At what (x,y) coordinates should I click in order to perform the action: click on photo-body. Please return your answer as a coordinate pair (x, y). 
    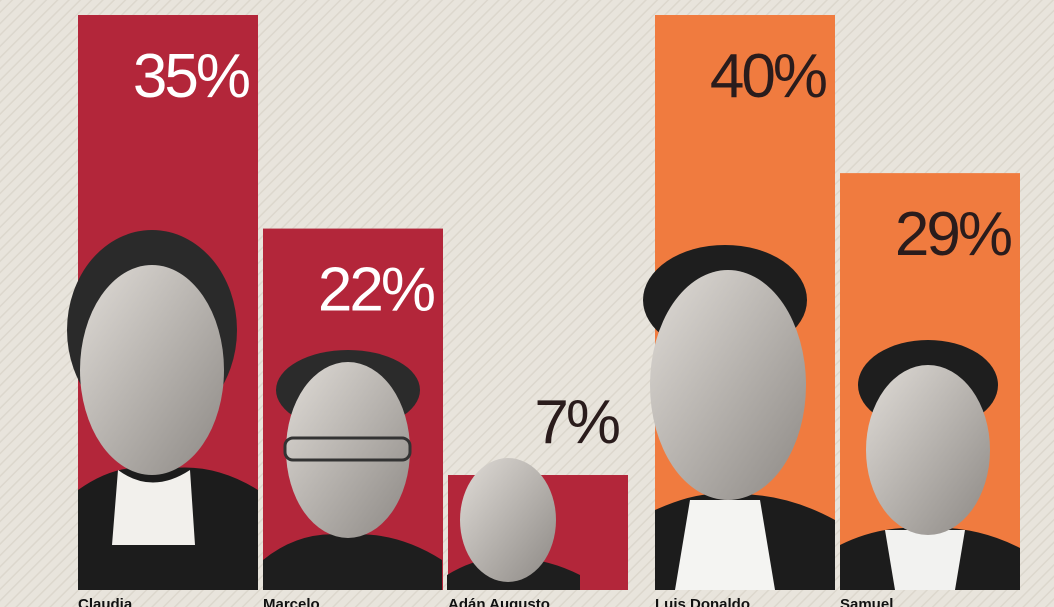
    Looking at the image, I should click on (352, 562).